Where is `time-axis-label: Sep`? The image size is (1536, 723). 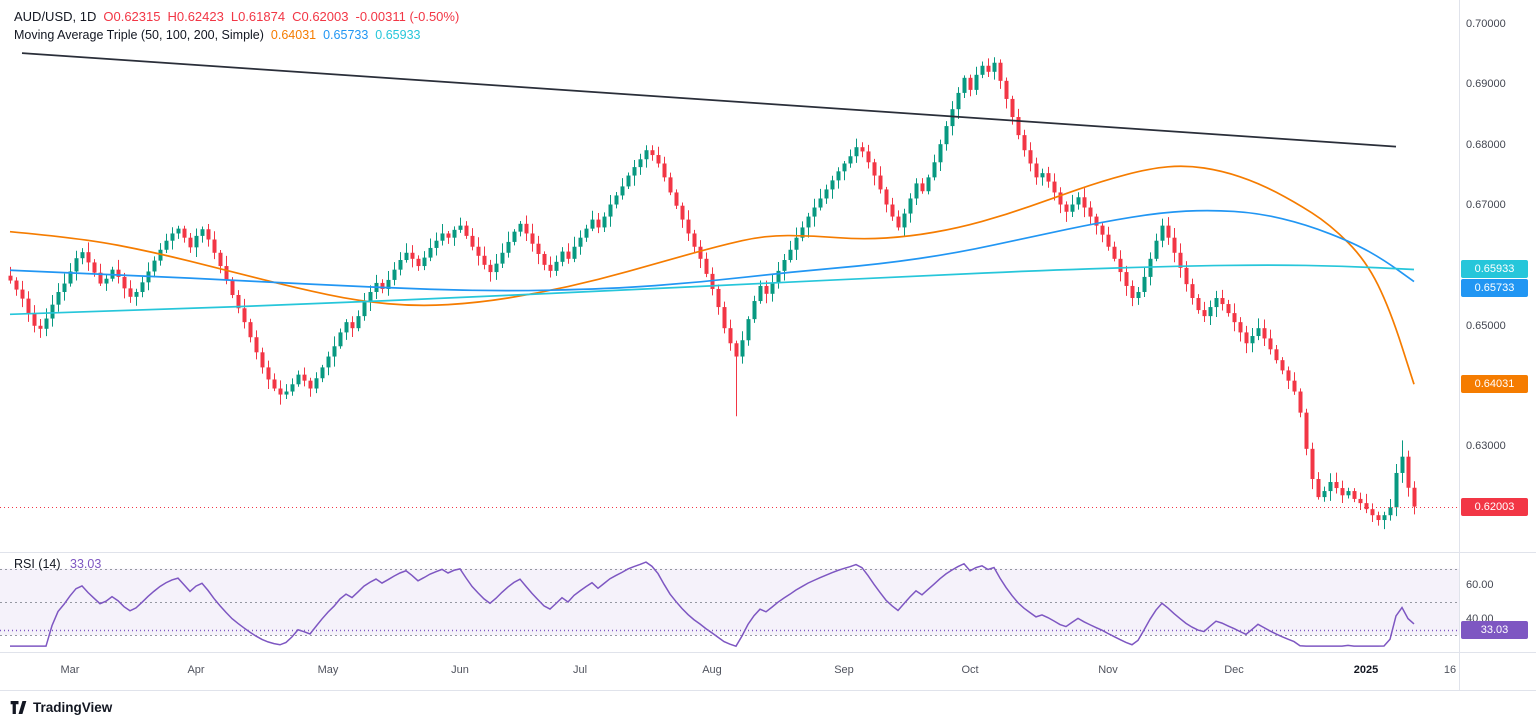
time-axis-label: Sep is located at coordinates (844, 670).